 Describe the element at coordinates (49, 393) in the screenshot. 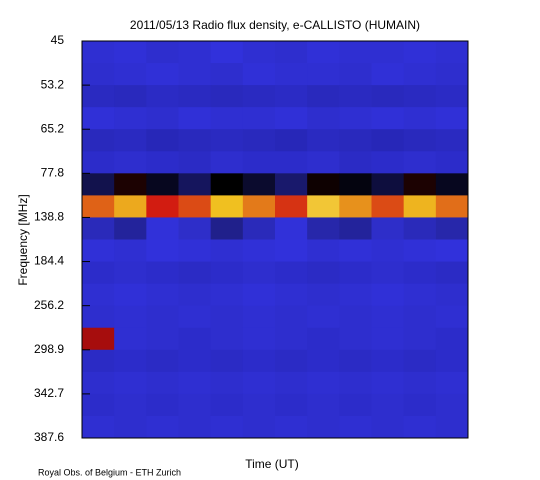

I see `y-tick-label: 342.7` at that location.